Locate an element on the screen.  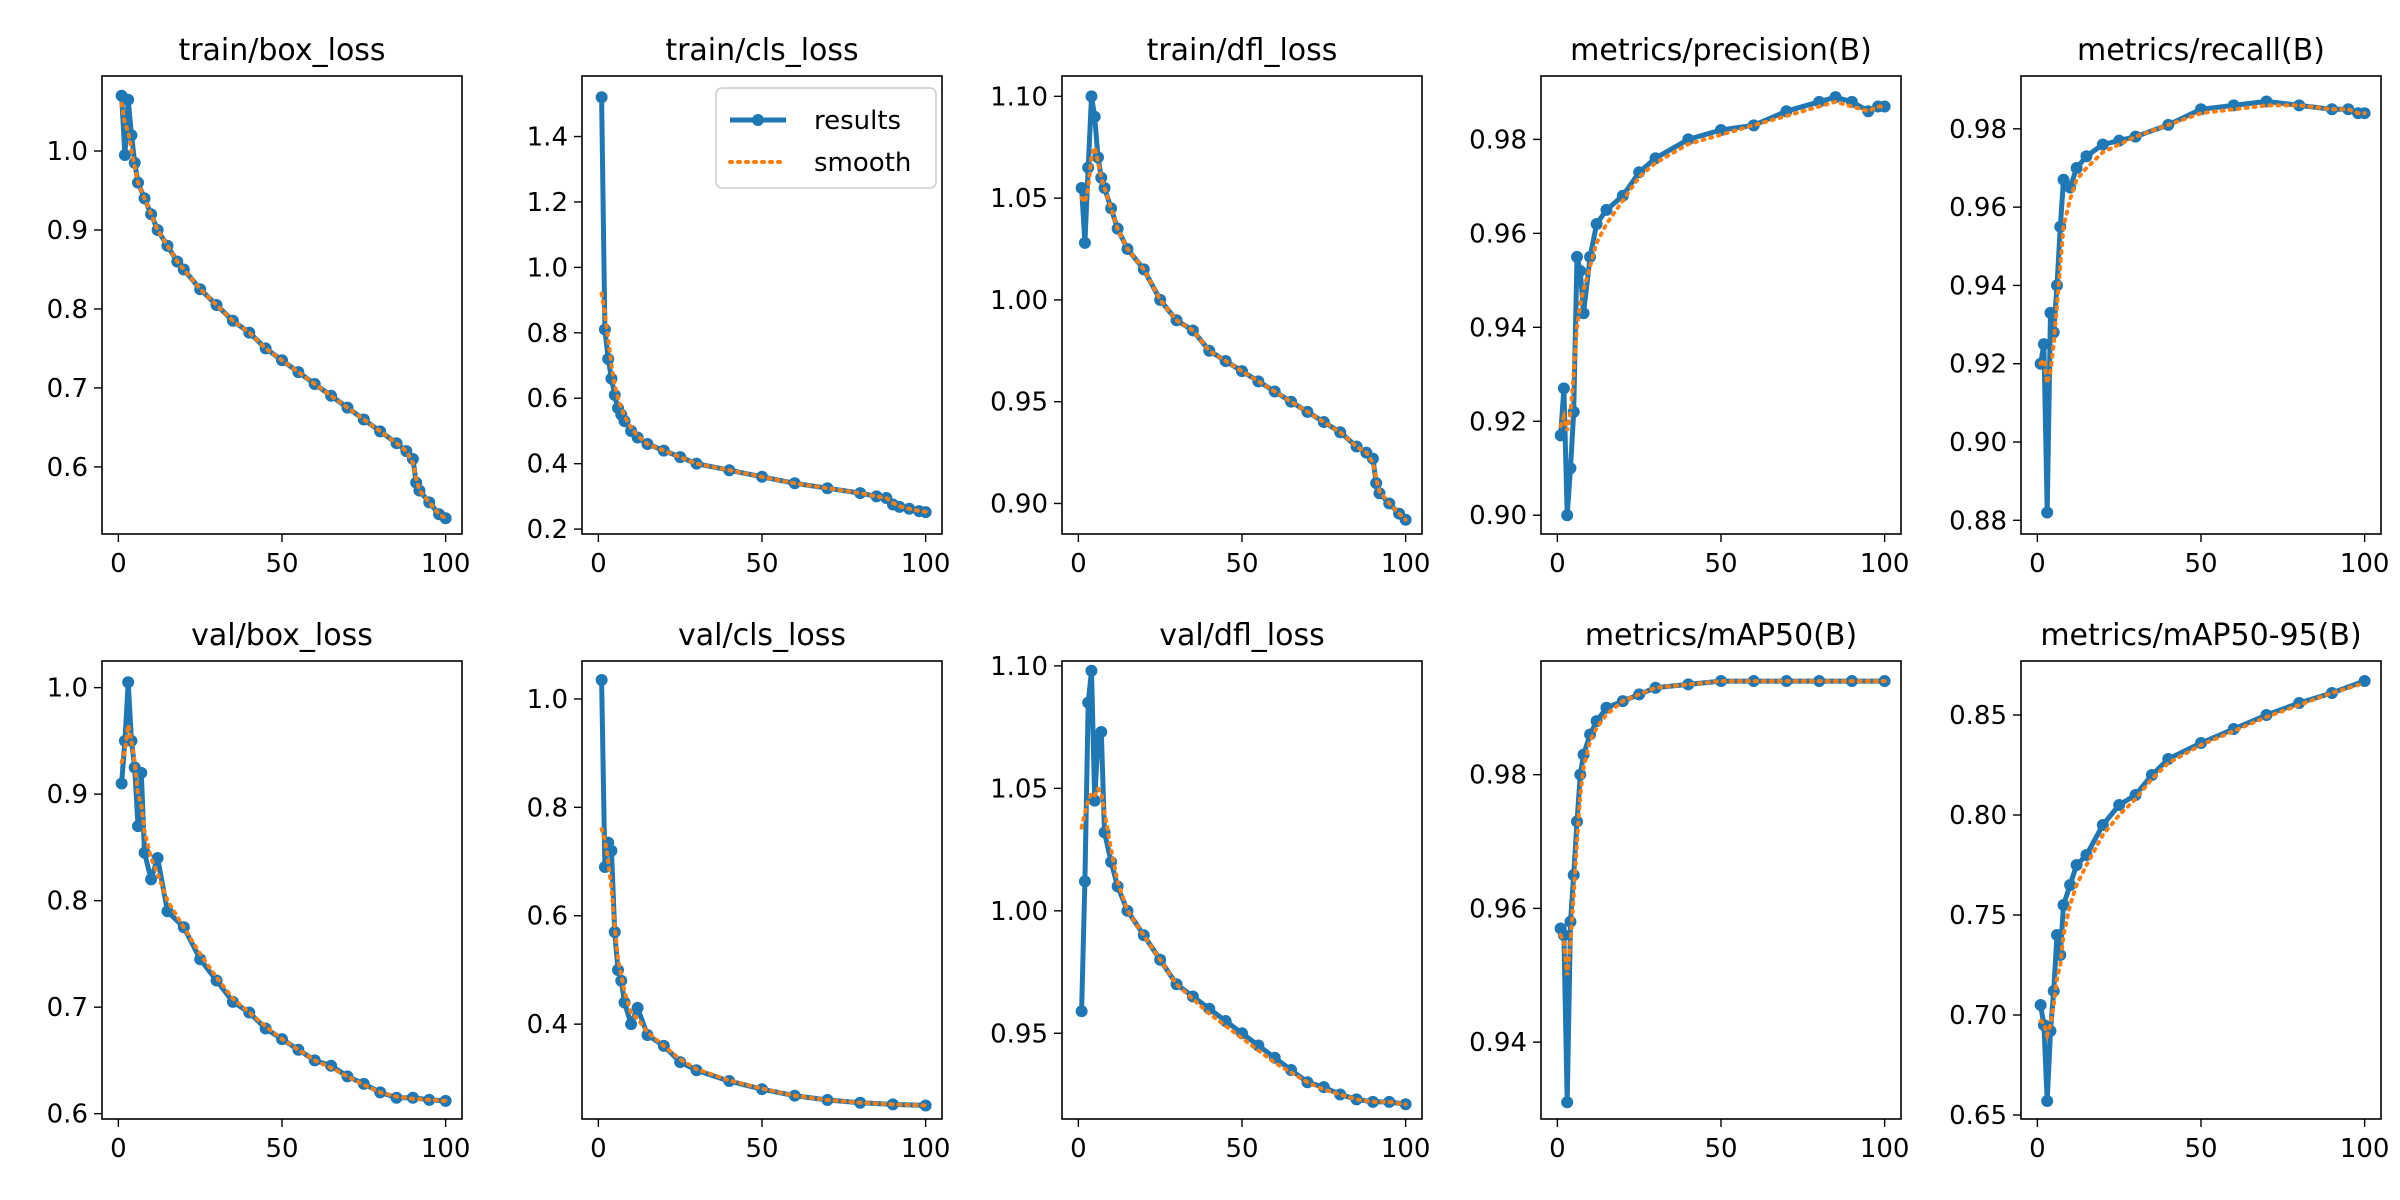
y-tick-label: 1.10 is located at coordinates (1019, 667).